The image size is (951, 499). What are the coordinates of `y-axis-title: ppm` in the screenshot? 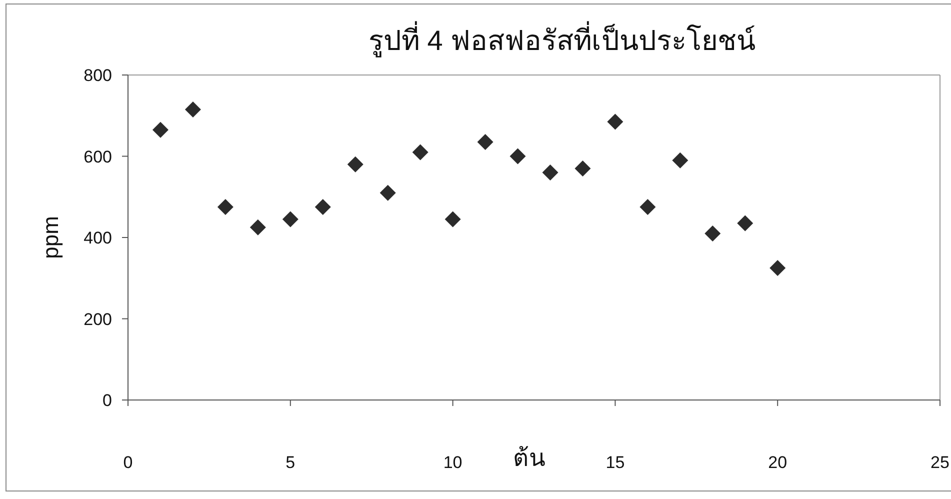 It's located at (50, 237).